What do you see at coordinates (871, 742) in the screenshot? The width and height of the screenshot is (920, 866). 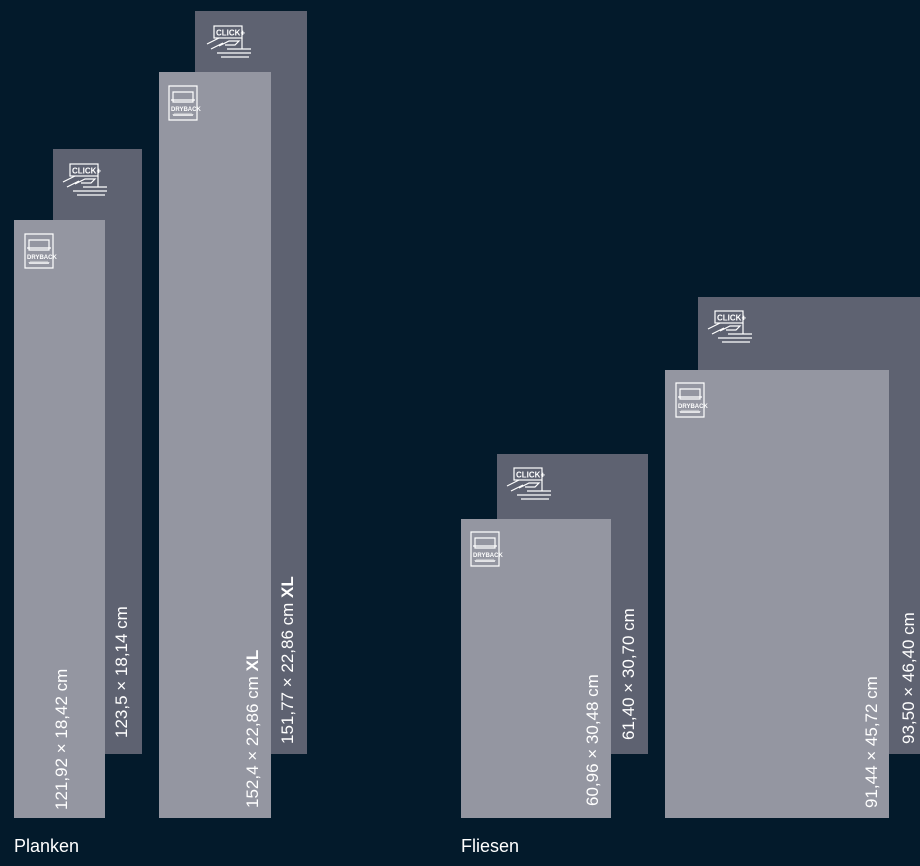 I see `tile-size-label: 91,44 × 45,72 cm` at bounding box center [871, 742].